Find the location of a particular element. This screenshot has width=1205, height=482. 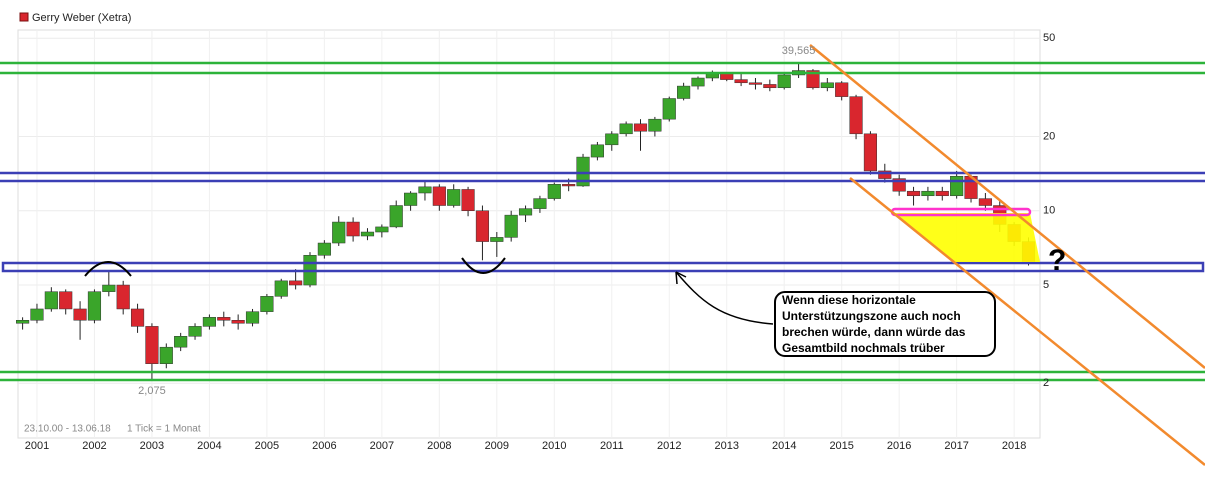

top-arc is located at coordinates (108, 269).